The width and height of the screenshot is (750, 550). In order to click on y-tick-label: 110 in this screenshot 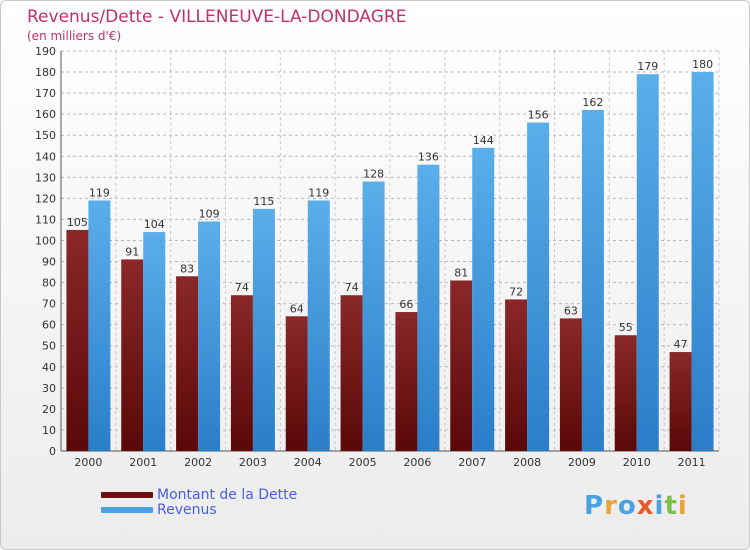, I will do `click(45, 219)`.